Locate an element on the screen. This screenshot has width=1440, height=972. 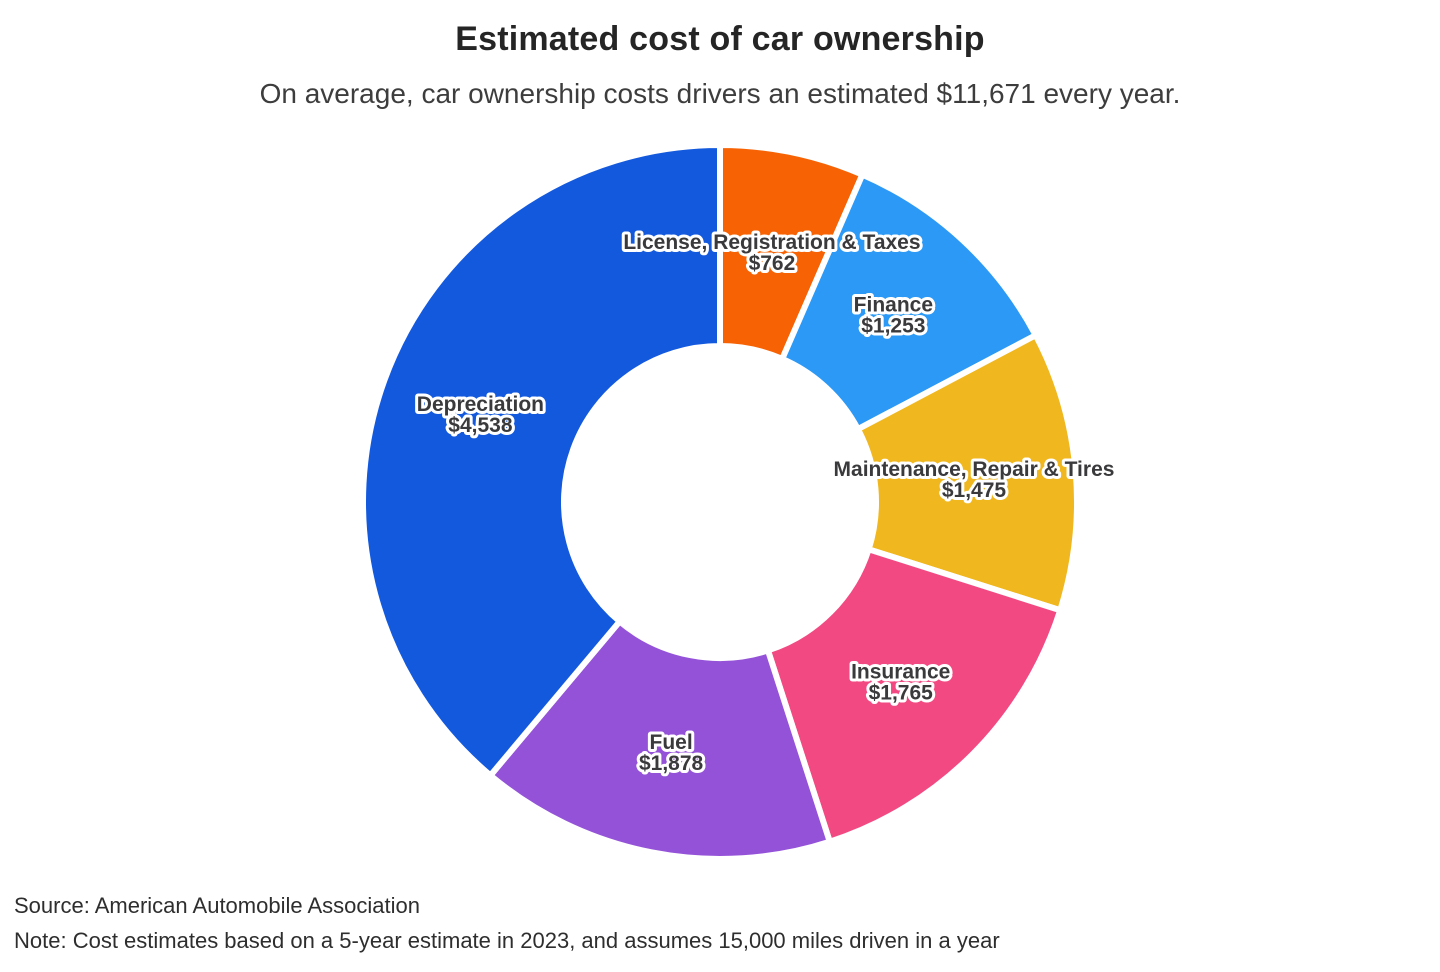
slice-value: $1,878 is located at coordinates (671, 763).